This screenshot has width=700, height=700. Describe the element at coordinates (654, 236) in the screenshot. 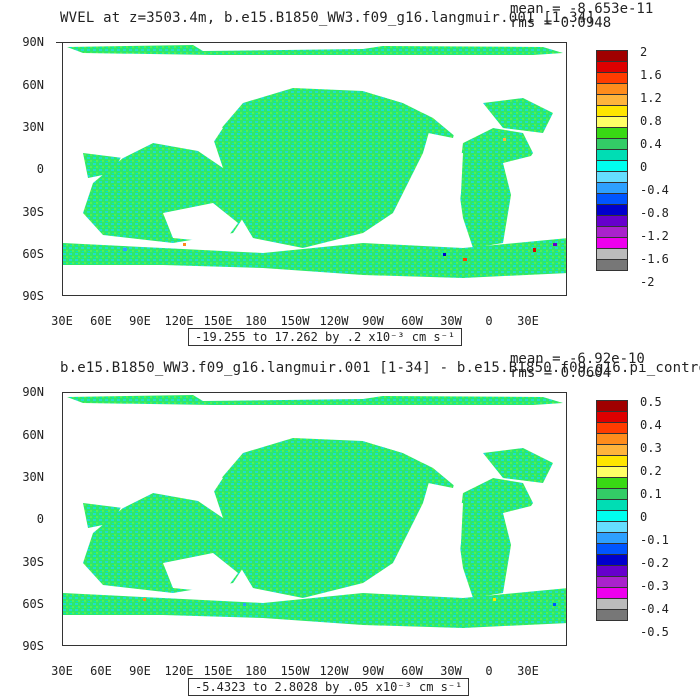

I see `colorbar-label: -1.2` at that location.